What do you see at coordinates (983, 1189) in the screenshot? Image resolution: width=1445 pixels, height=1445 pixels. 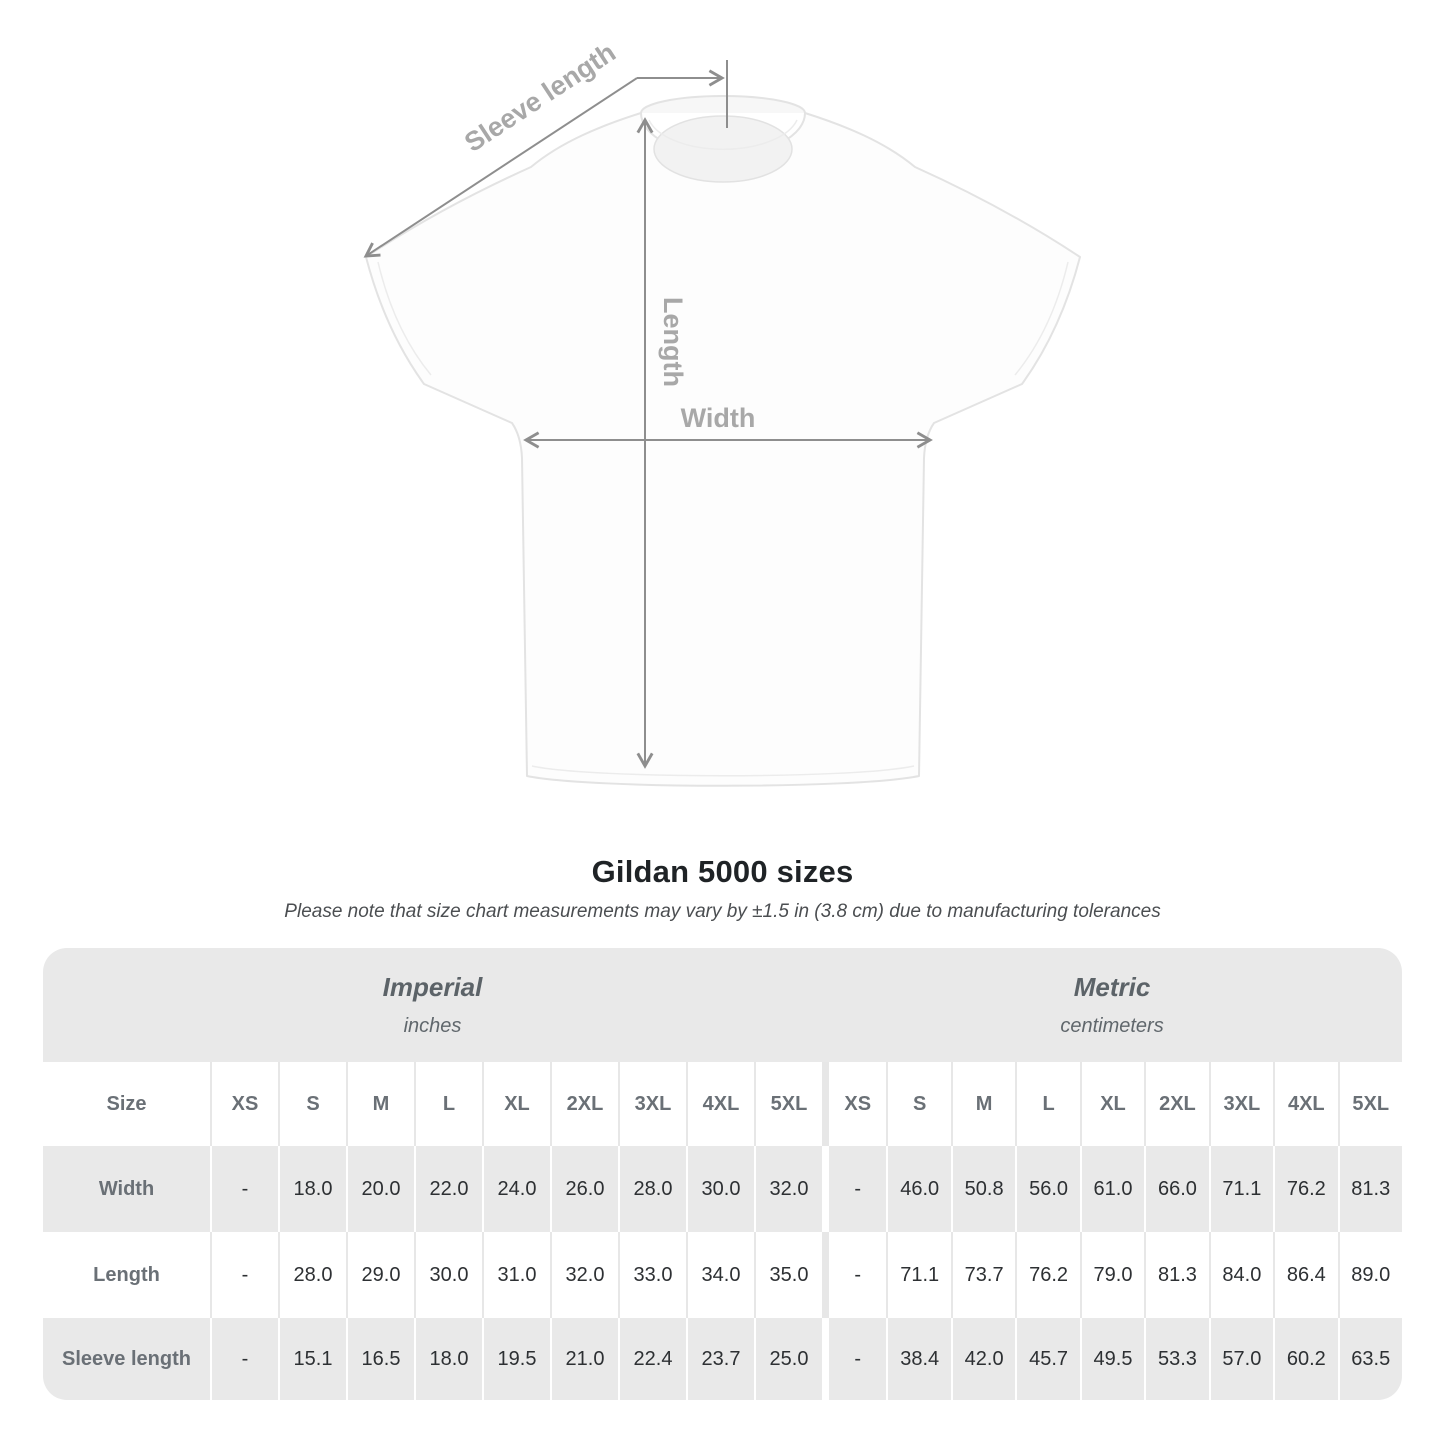 I see `value-cell: 50.8` at bounding box center [983, 1189].